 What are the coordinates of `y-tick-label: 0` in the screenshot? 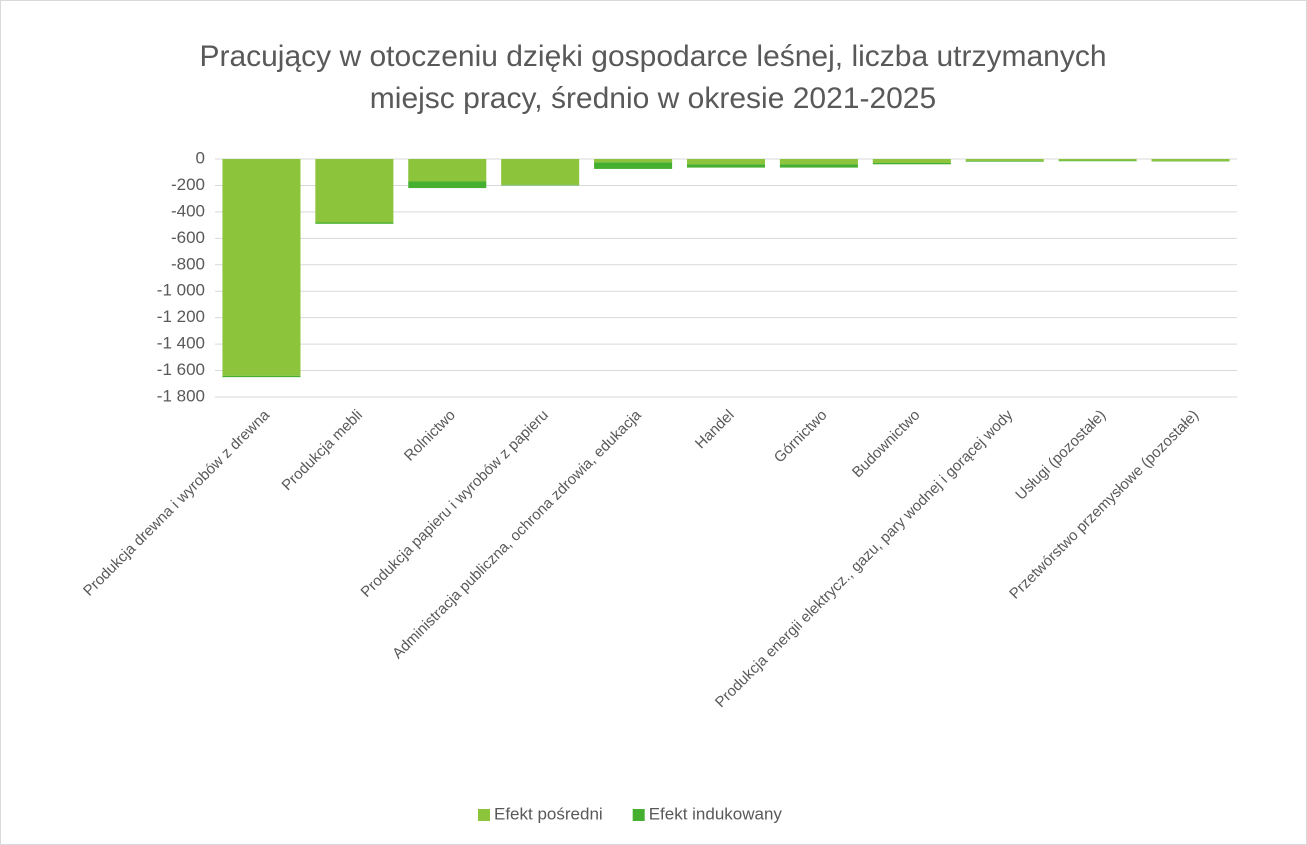 It's located at (200, 157).